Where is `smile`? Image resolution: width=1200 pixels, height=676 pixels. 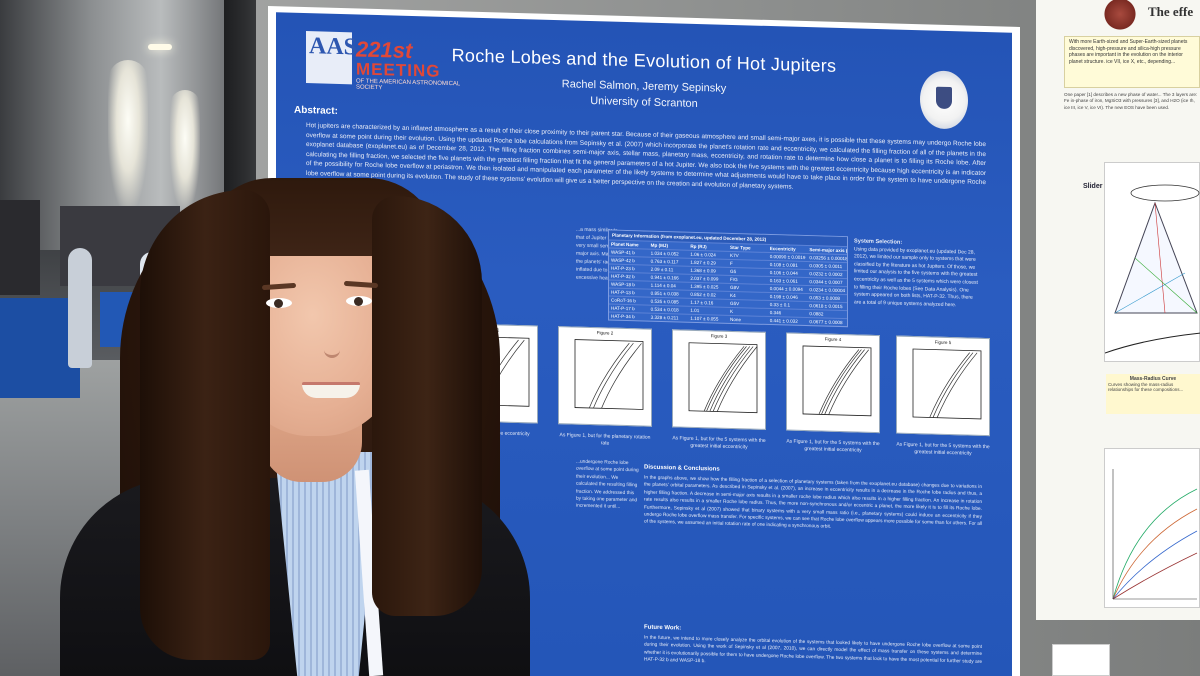
smile is located at coordinates (331, 390).